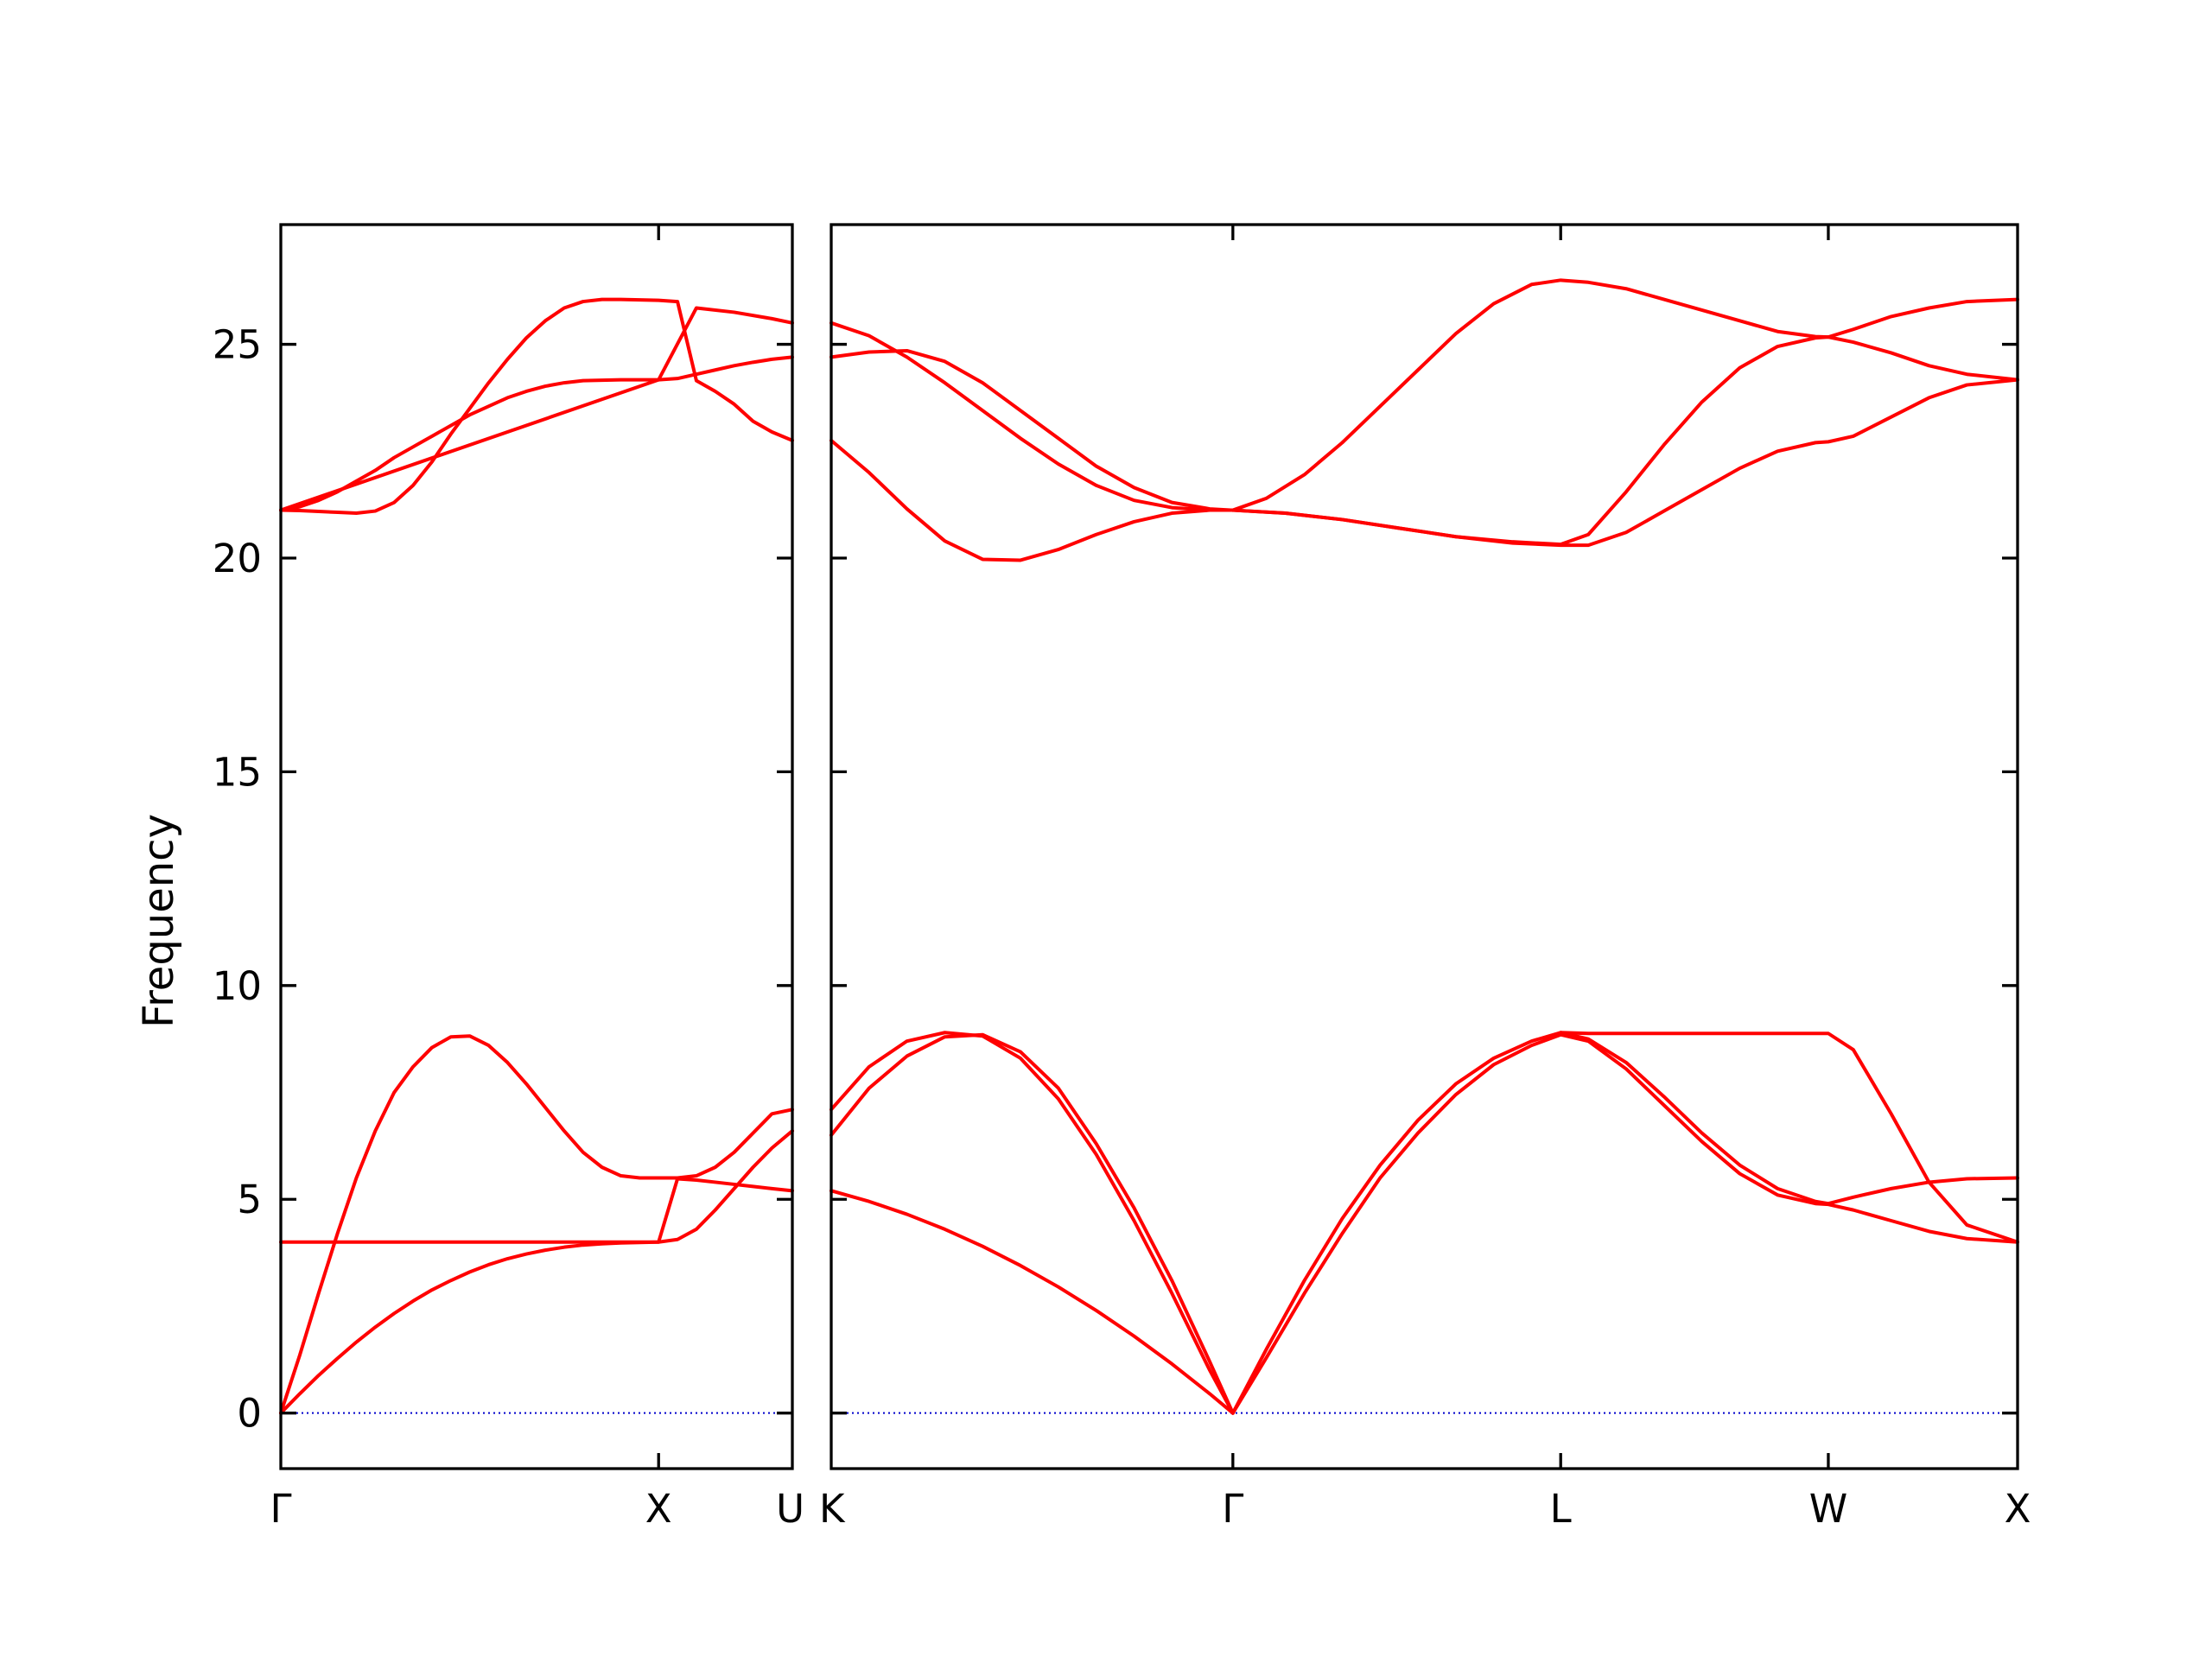 This screenshot has height=1663, width=2212. What do you see at coordinates (790, 1509) in the screenshot?
I see `x-tick-label: U` at bounding box center [790, 1509].